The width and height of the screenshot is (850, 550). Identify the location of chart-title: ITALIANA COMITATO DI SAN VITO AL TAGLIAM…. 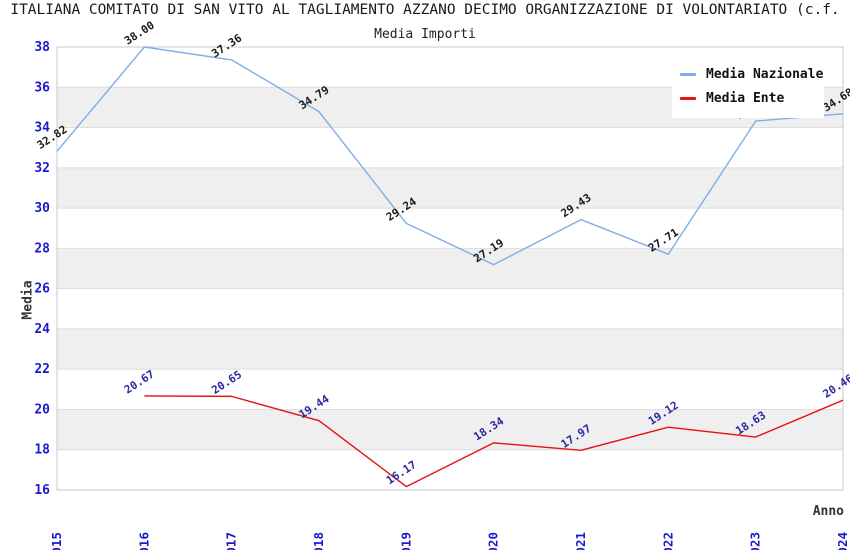
(425, 10).